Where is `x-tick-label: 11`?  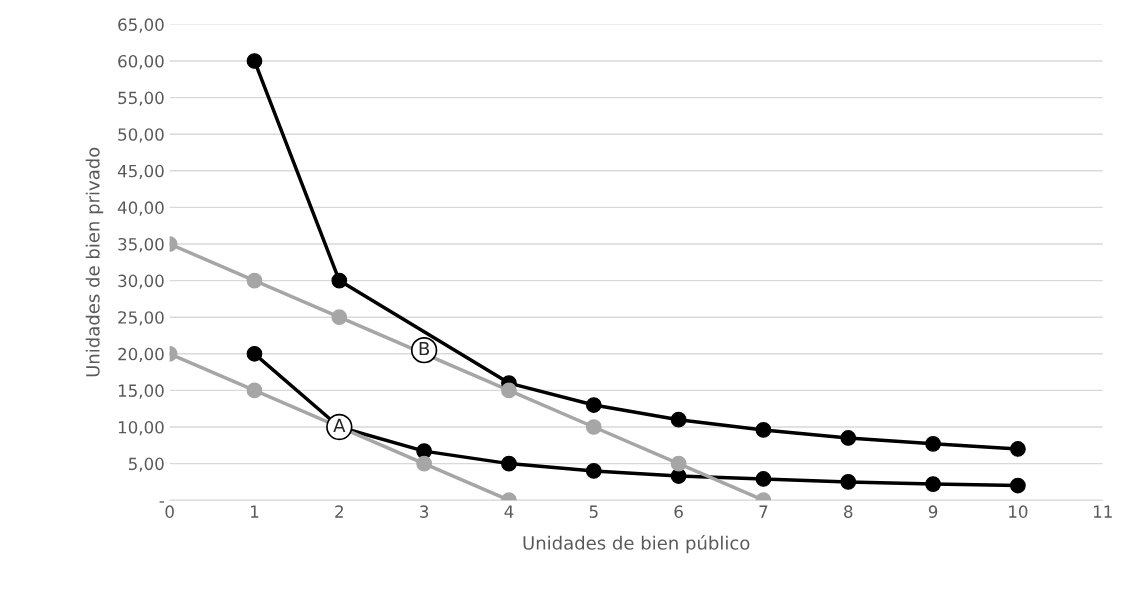
x-tick-label: 11 is located at coordinates (1102, 511).